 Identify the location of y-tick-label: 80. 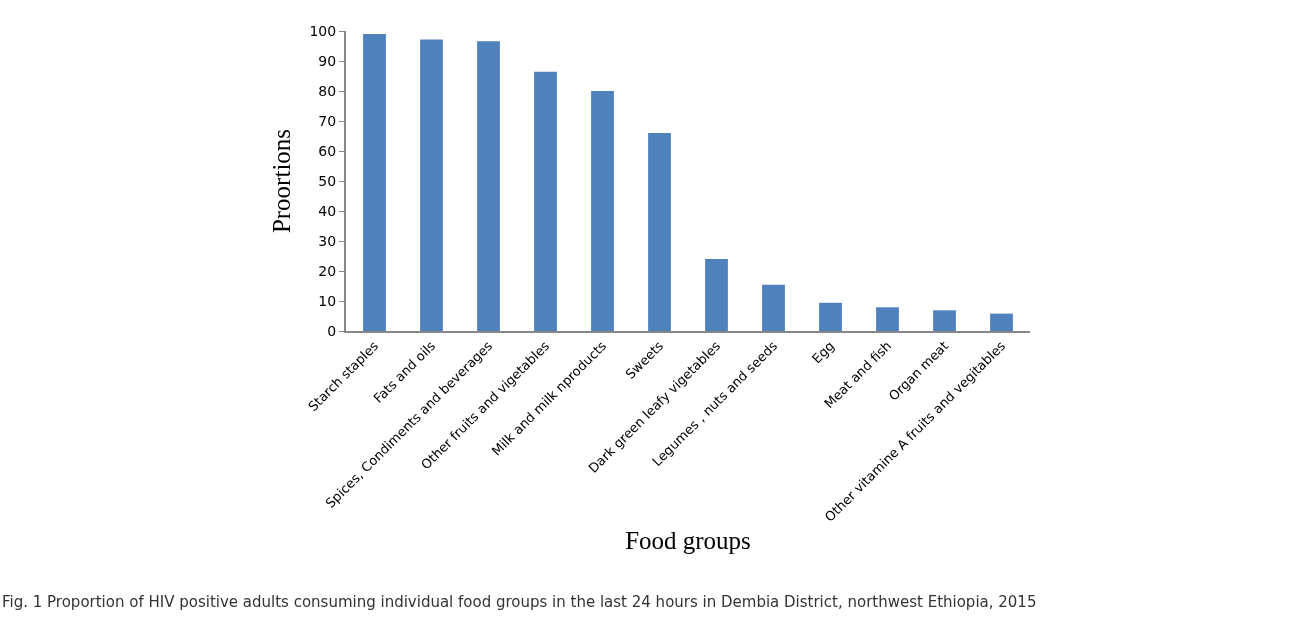
(327, 90).